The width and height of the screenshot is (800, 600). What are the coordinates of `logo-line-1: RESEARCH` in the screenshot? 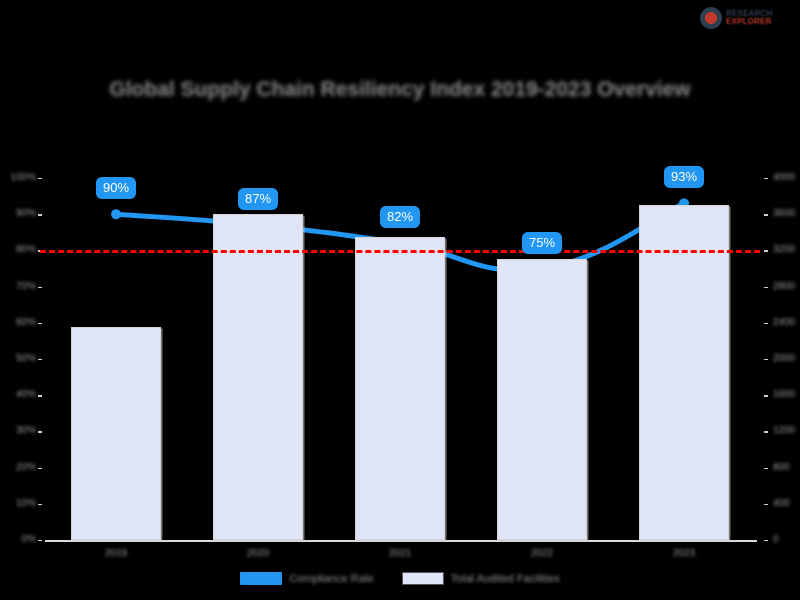 It's located at (749, 13).